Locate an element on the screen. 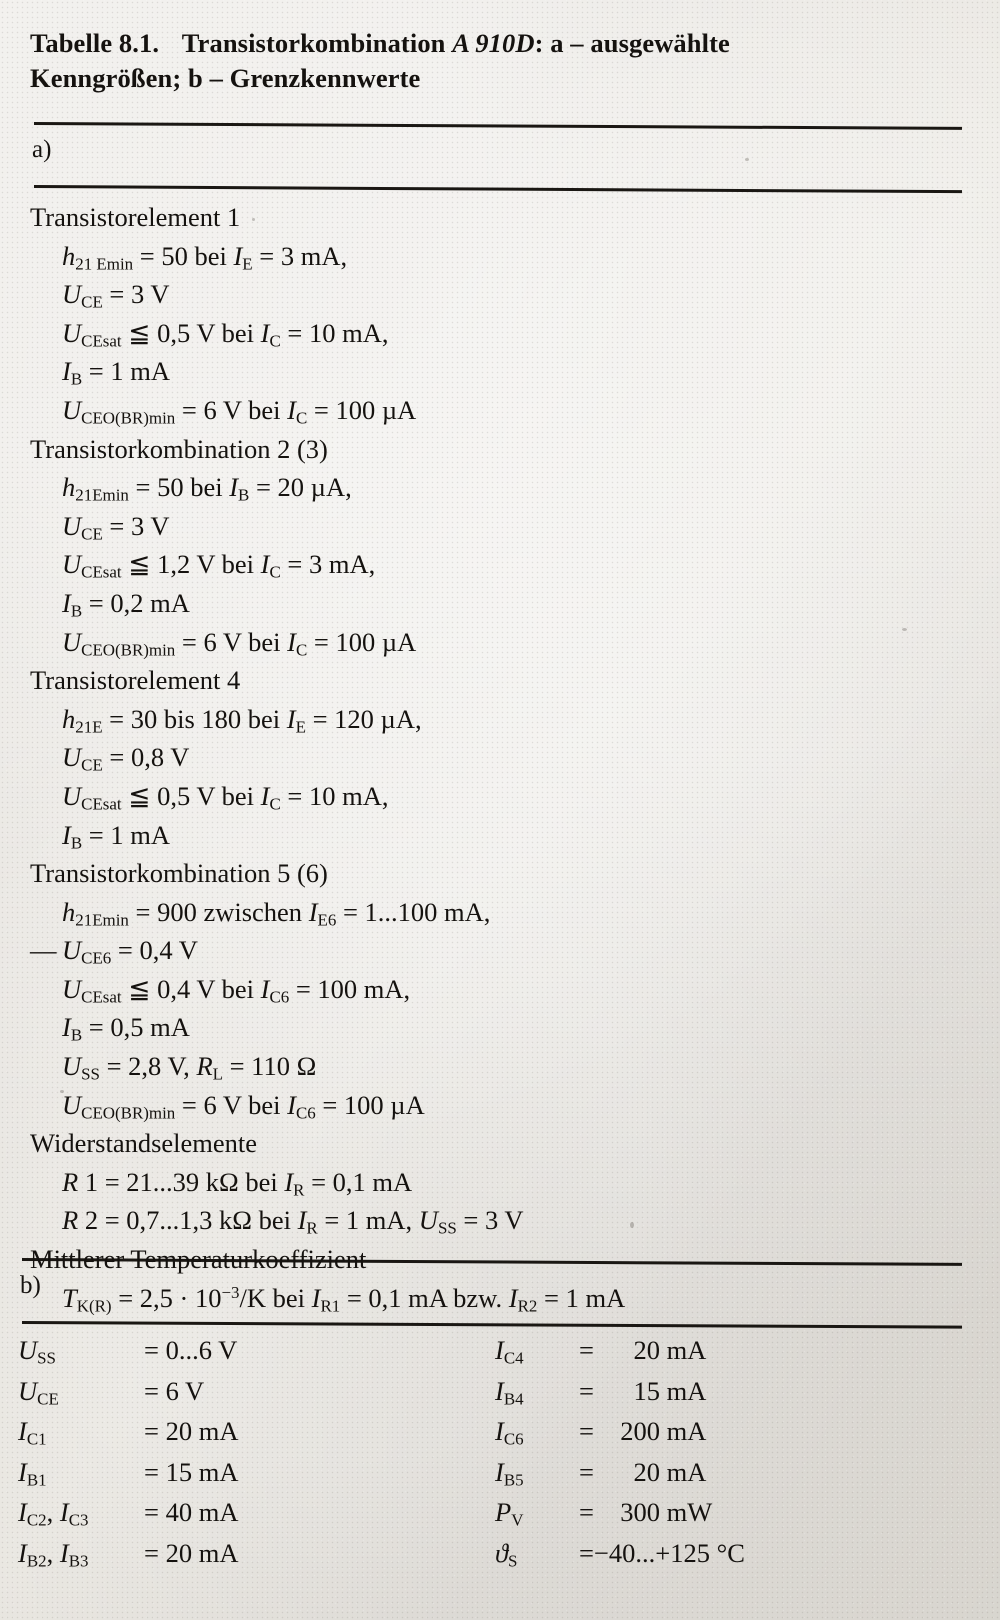 This screenshot has width=1000, height=1620. variable-symbol: R is located at coordinates (70, 1220).